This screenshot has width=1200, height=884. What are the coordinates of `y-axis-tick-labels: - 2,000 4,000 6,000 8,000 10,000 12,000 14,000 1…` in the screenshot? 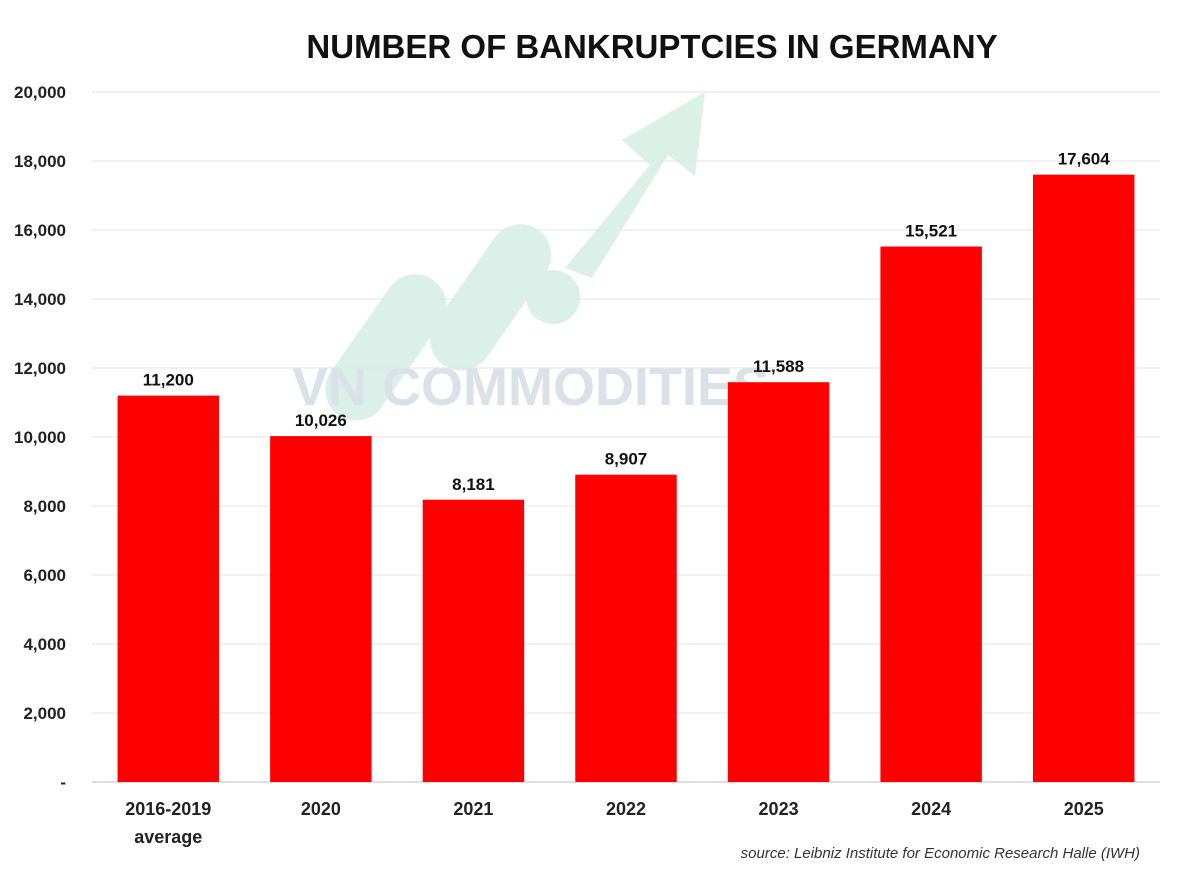 It's located at (40, 437).